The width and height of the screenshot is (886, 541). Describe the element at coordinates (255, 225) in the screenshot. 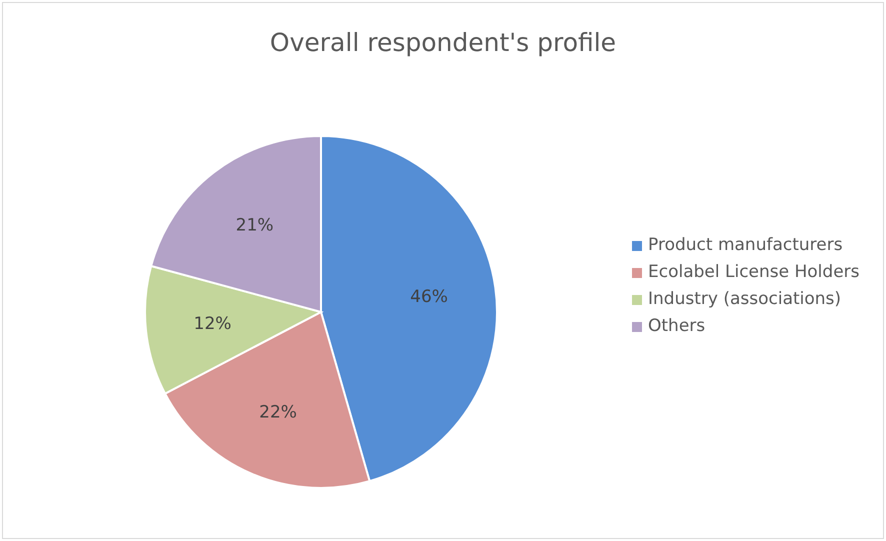

I see `data-label: 21%` at that location.